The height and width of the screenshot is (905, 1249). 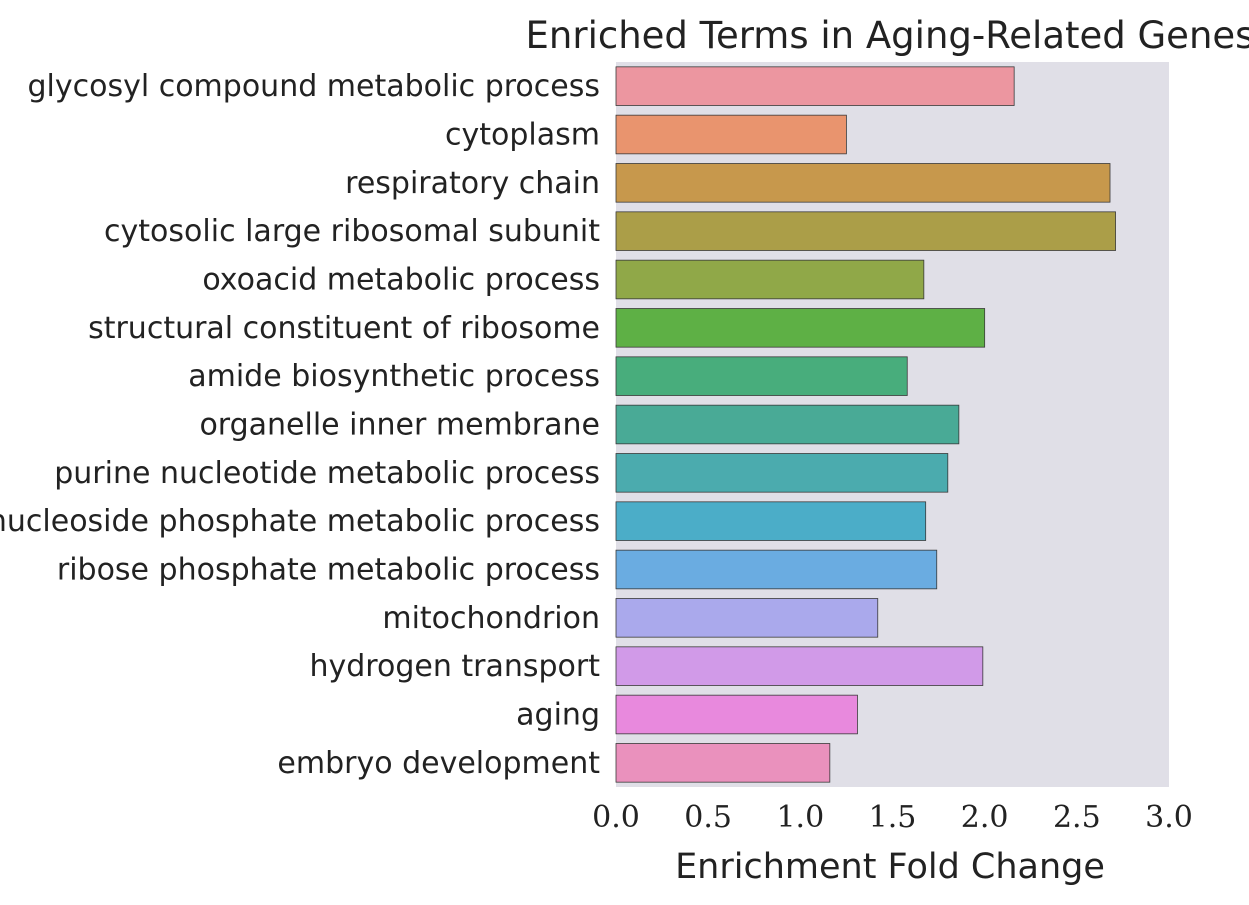 I want to click on category-label-2: cytoplasm, so click(x=522, y=135).